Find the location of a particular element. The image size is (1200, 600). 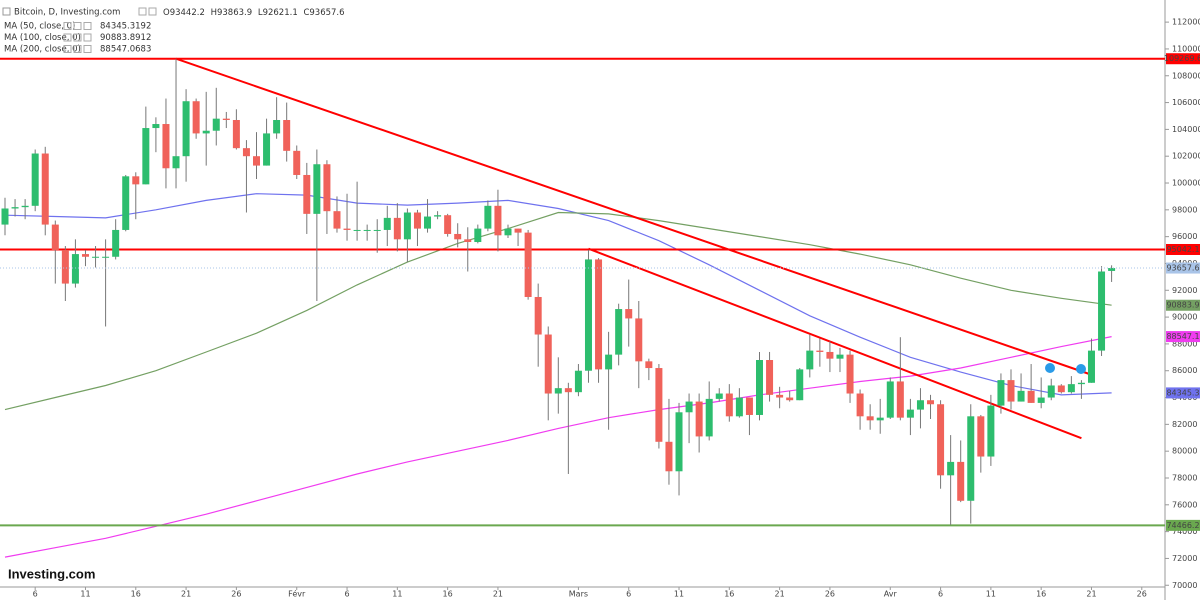

y-tick-label: 76000 is located at coordinates (1184, 504).